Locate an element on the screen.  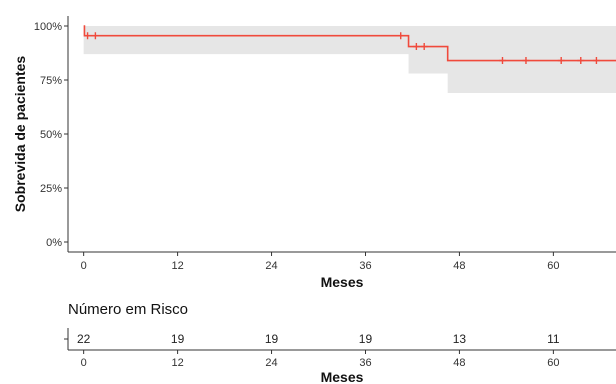
y-ticks-group: 0% 25% 50% 75% 100% is located at coordinates (51, 135).